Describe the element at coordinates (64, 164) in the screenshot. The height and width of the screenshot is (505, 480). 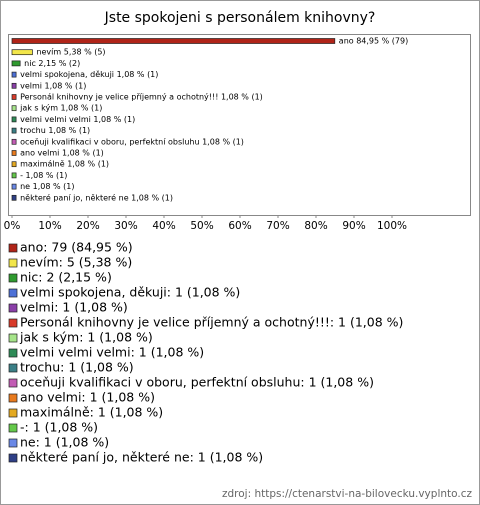
I see `data-label: maximálně 1,08 % (1)` at that location.